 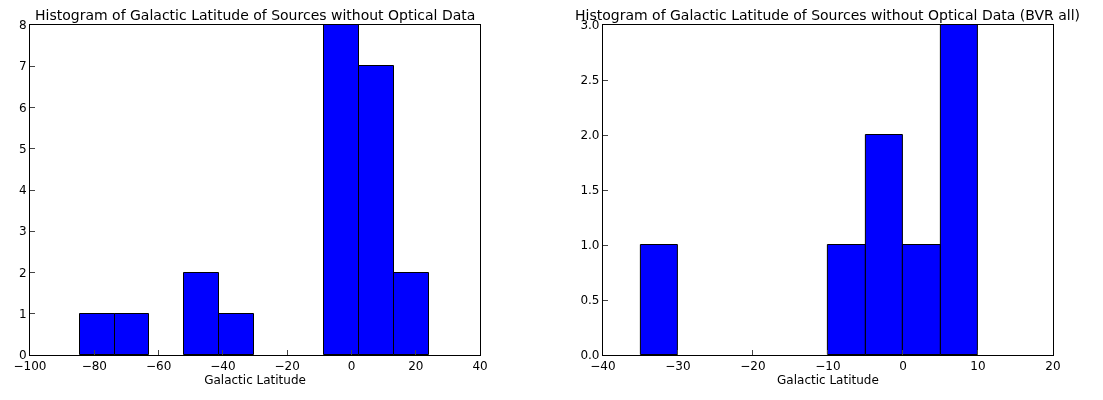 I want to click on x-tick-label: −80, so click(x=94, y=366).